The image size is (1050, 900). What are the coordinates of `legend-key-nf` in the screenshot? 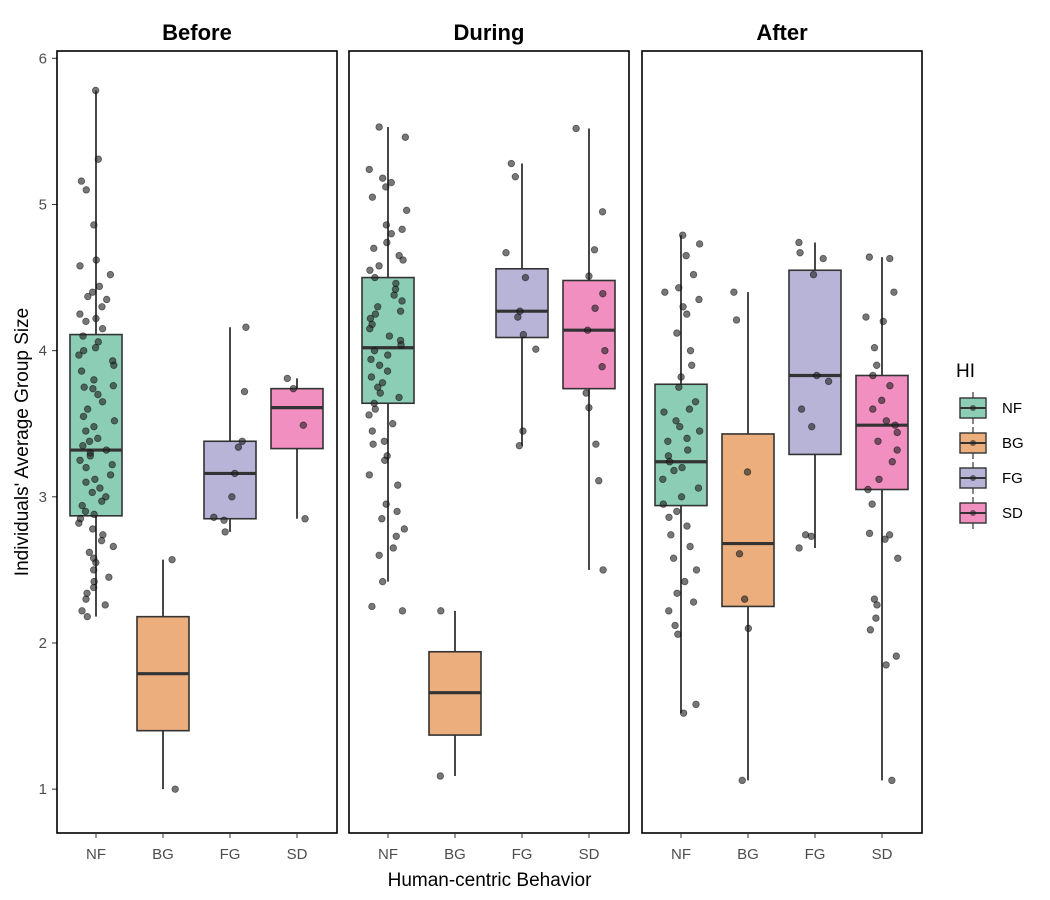 It's located at (973, 408).